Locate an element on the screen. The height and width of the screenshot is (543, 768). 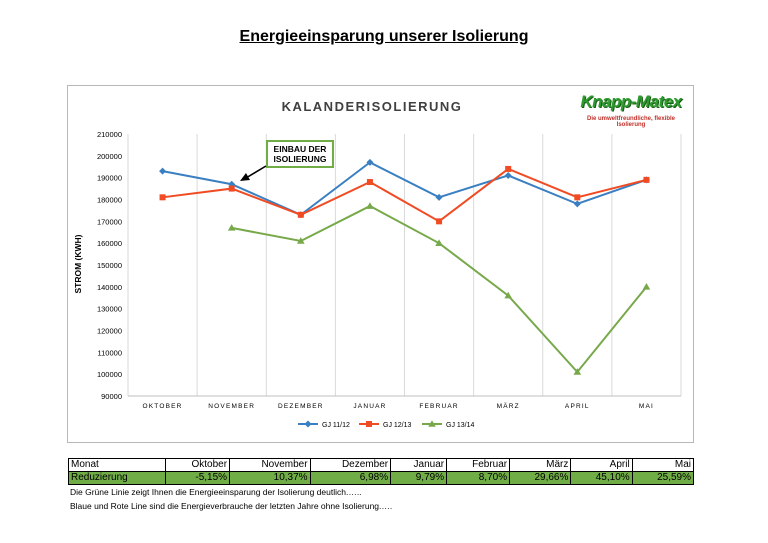
page-title: Energieeinsparung unserer Isolierung is located at coordinates (384, 36).